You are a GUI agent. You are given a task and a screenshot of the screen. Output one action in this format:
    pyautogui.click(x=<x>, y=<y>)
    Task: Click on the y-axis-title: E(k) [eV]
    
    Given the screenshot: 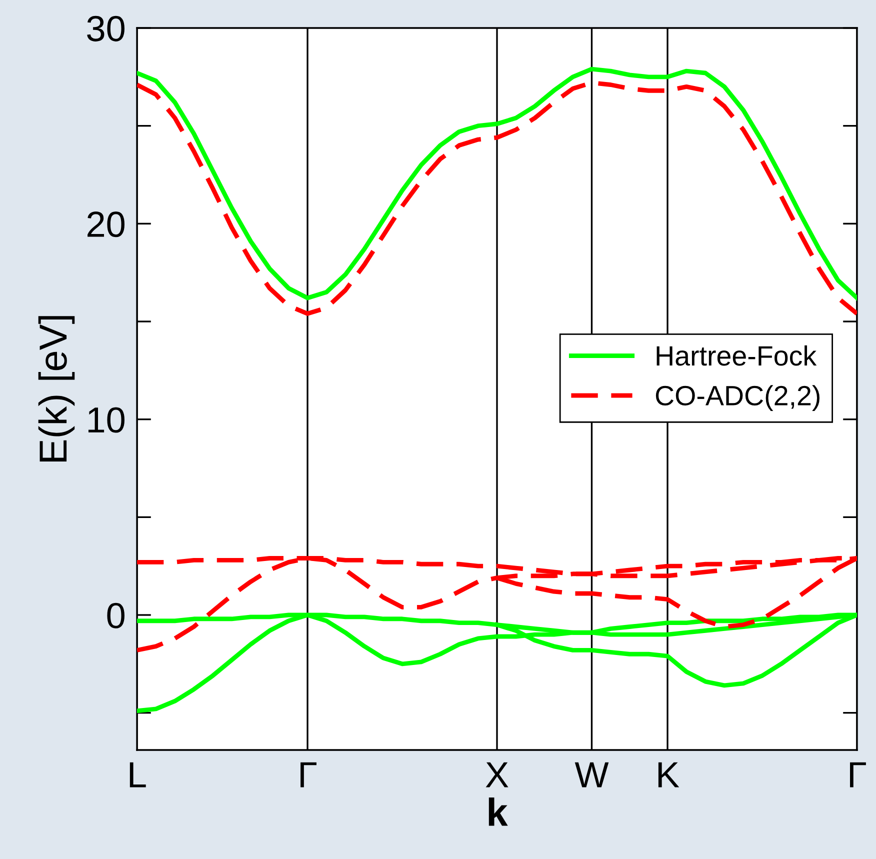 What is the action you would take?
    pyautogui.click(x=56, y=389)
    